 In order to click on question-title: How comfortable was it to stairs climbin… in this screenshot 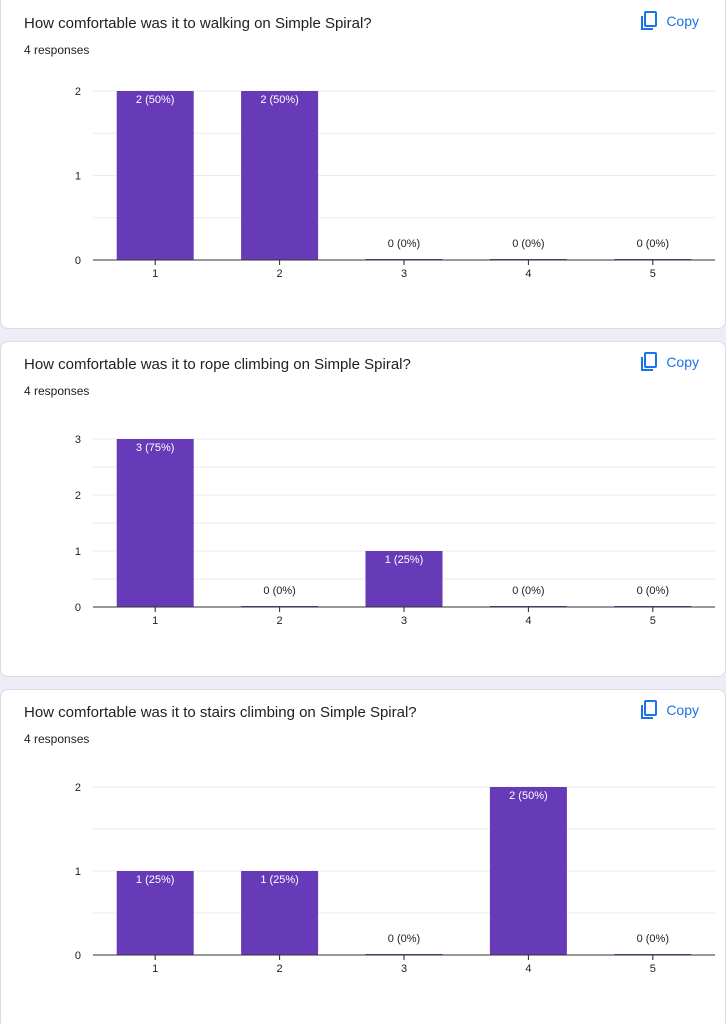, I will do `click(220, 712)`.